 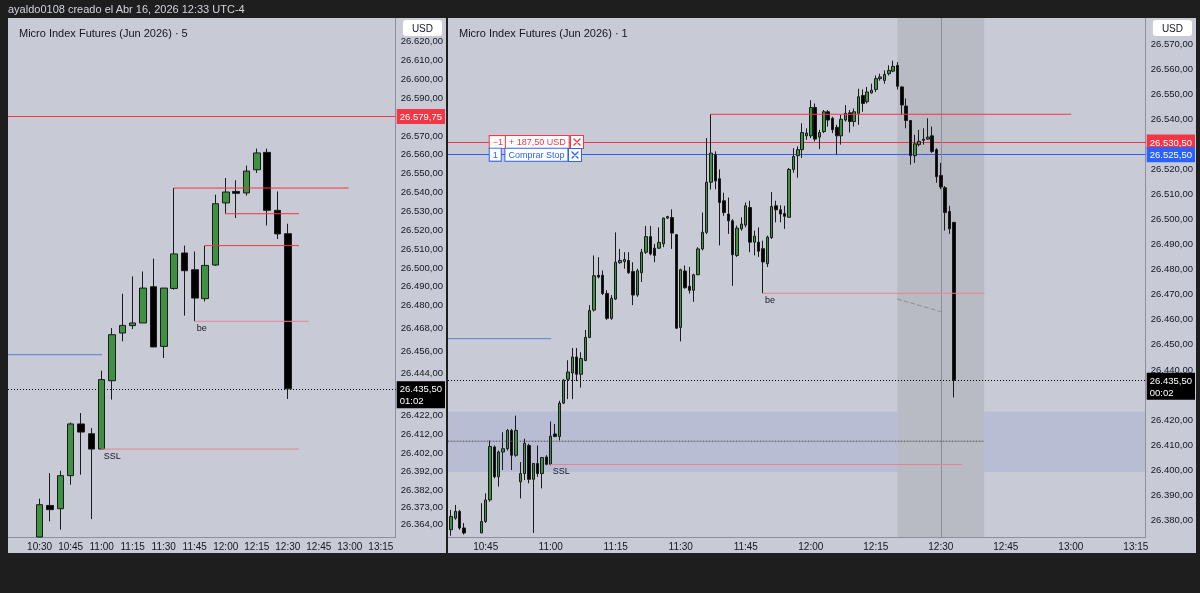 I want to click on y-tick-label: 26.364,00, so click(x=421, y=524).